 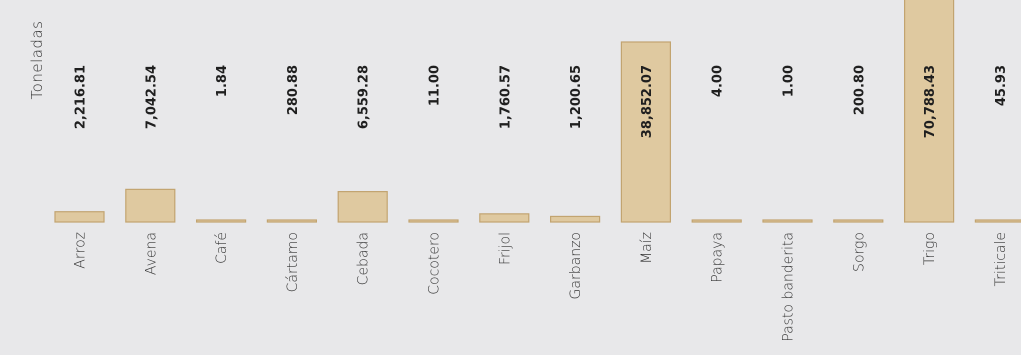 What do you see at coordinates (81, 250) in the screenshot?
I see `category-label: Arroz` at bounding box center [81, 250].